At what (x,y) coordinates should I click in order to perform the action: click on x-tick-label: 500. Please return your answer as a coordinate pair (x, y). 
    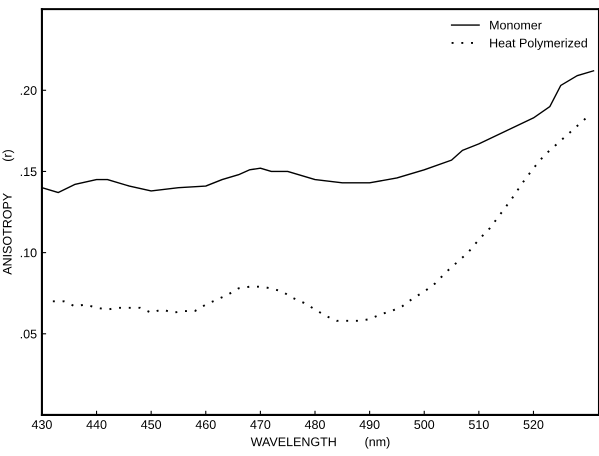
    Looking at the image, I should click on (424, 425).